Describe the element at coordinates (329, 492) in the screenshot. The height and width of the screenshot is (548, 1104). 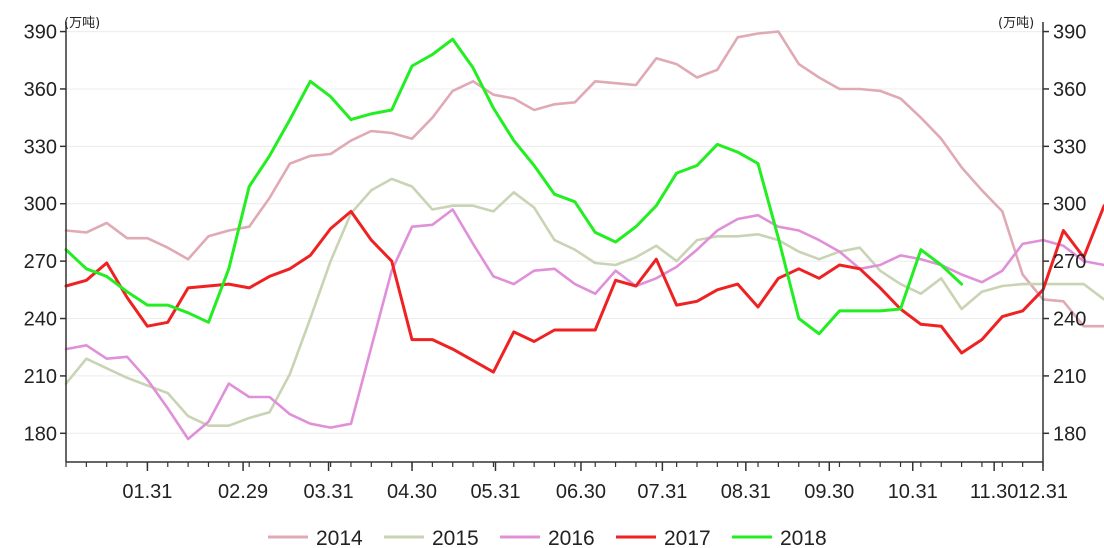
I see `x-tick-label: 03.31` at that location.